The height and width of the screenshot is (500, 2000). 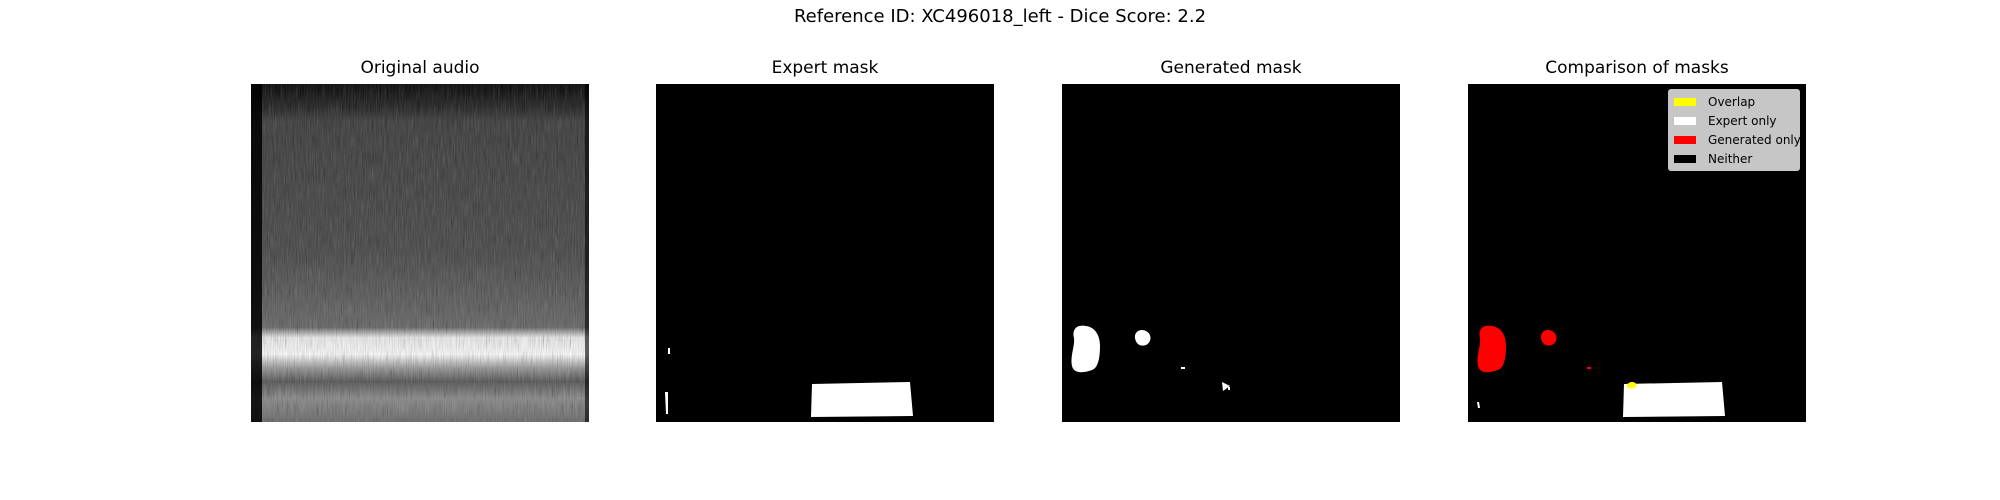 I want to click on expert-mask-region, so click(x=862, y=399).